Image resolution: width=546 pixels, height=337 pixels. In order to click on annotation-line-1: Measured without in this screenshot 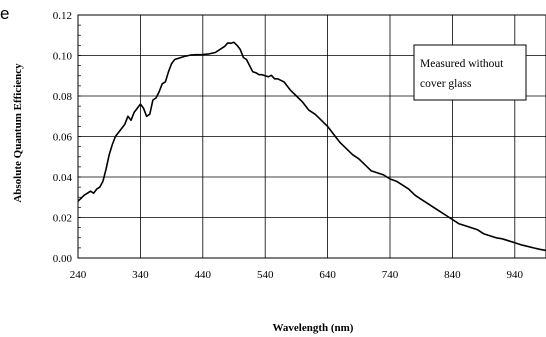, I will do `click(462, 64)`.